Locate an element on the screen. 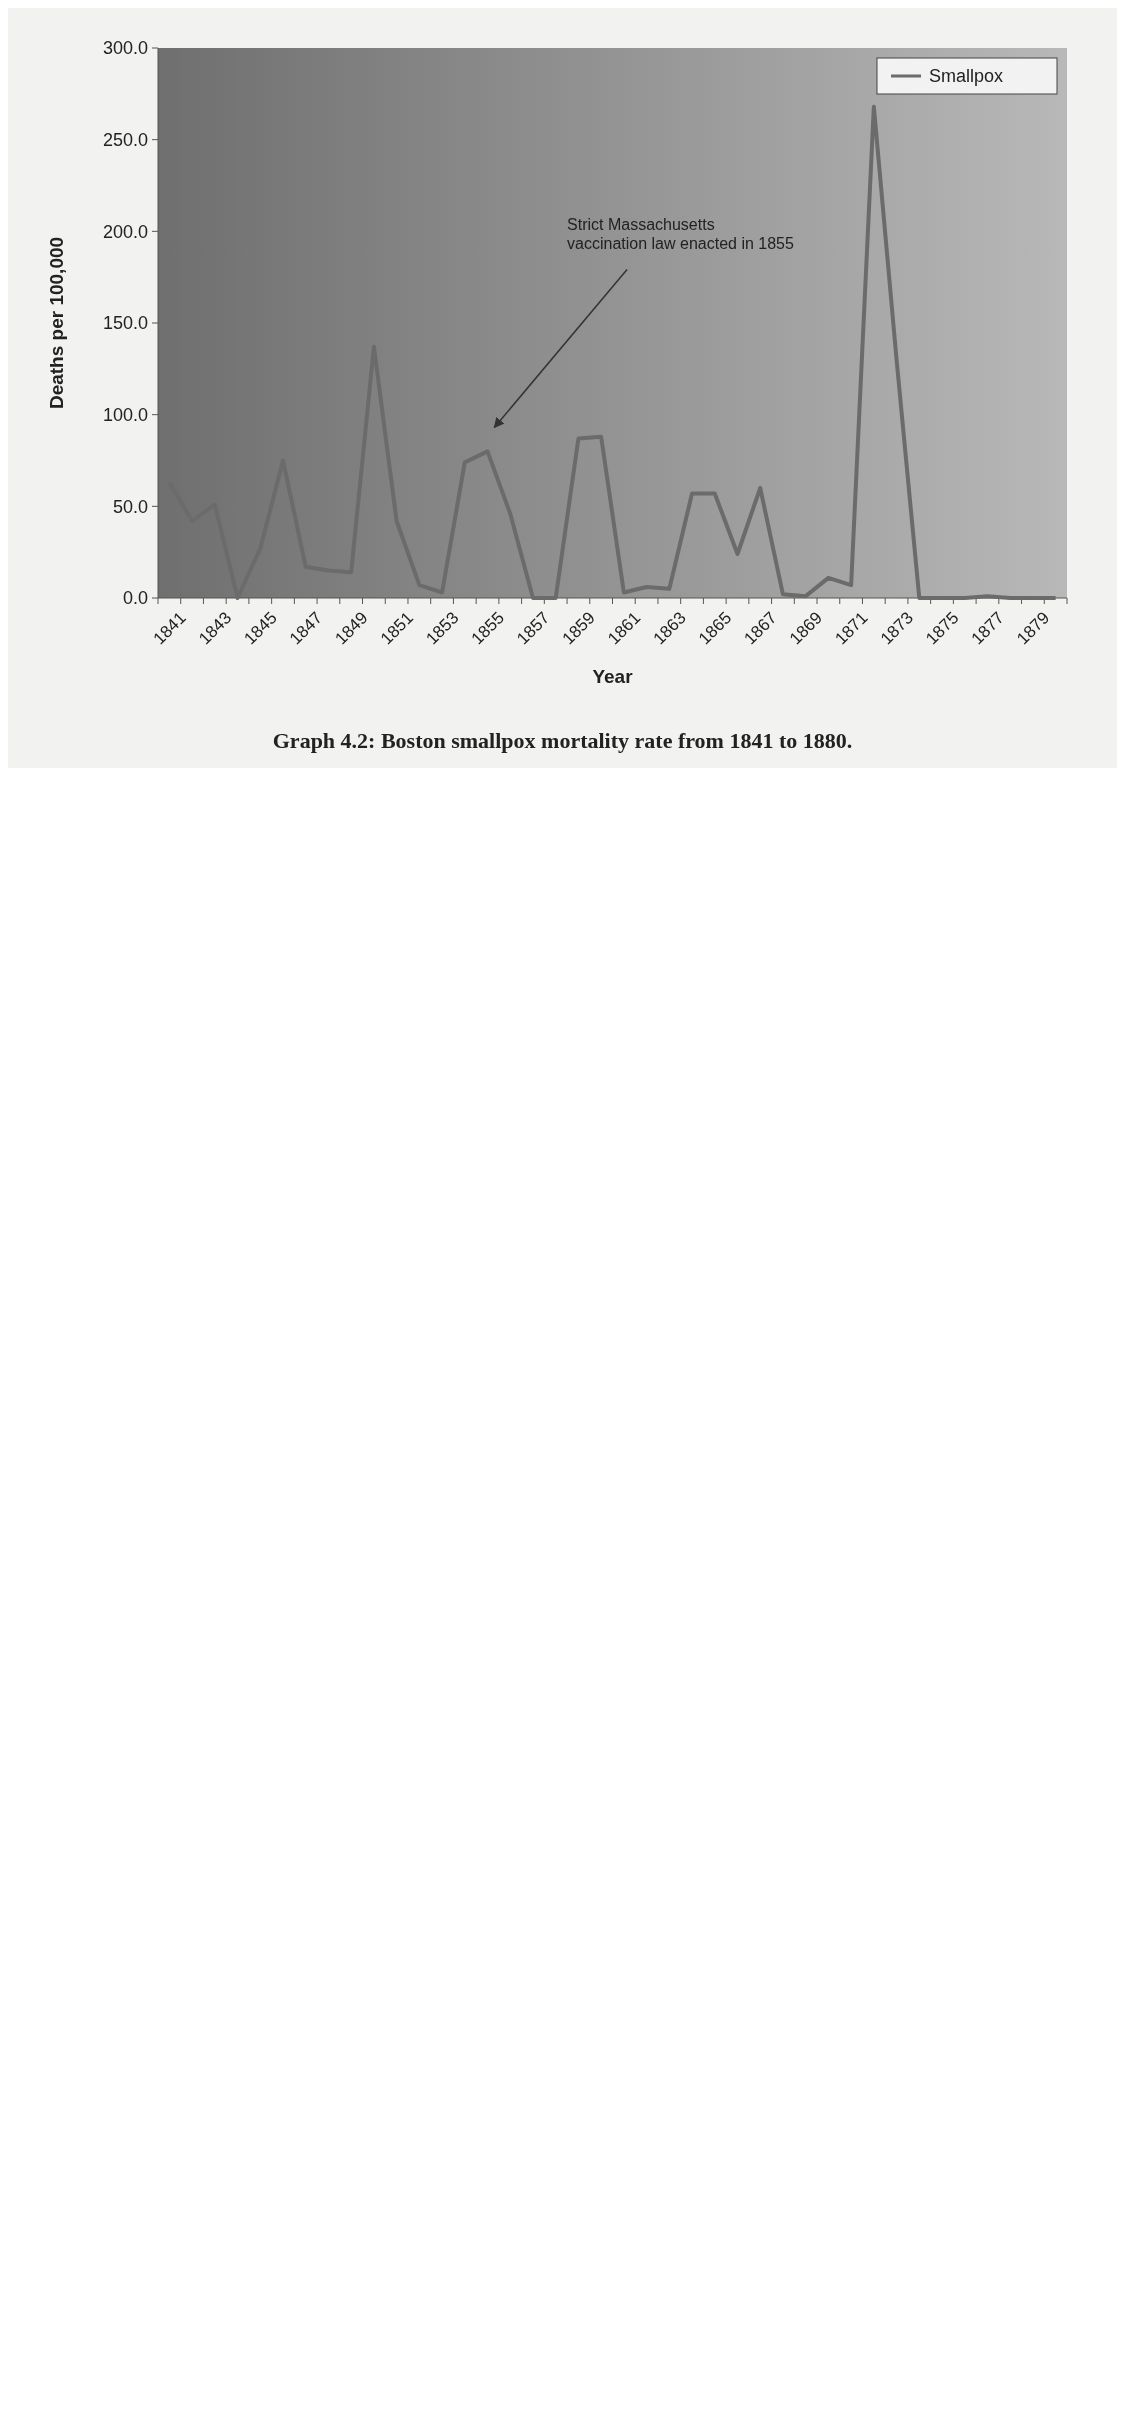 This screenshot has width=1125, height=2436. y-tick-label: 300.0 is located at coordinates (125, 48).